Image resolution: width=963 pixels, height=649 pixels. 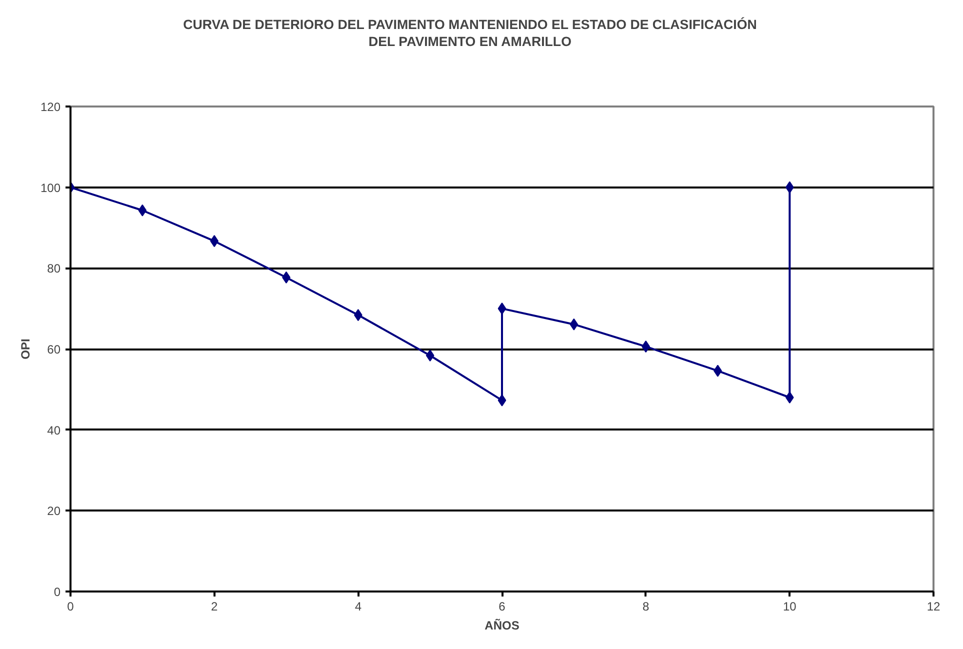 What do you see at coordinates (214, 607) in the screenshot?
I see `x-tick-label: 2` at bounding box center [214, 607].